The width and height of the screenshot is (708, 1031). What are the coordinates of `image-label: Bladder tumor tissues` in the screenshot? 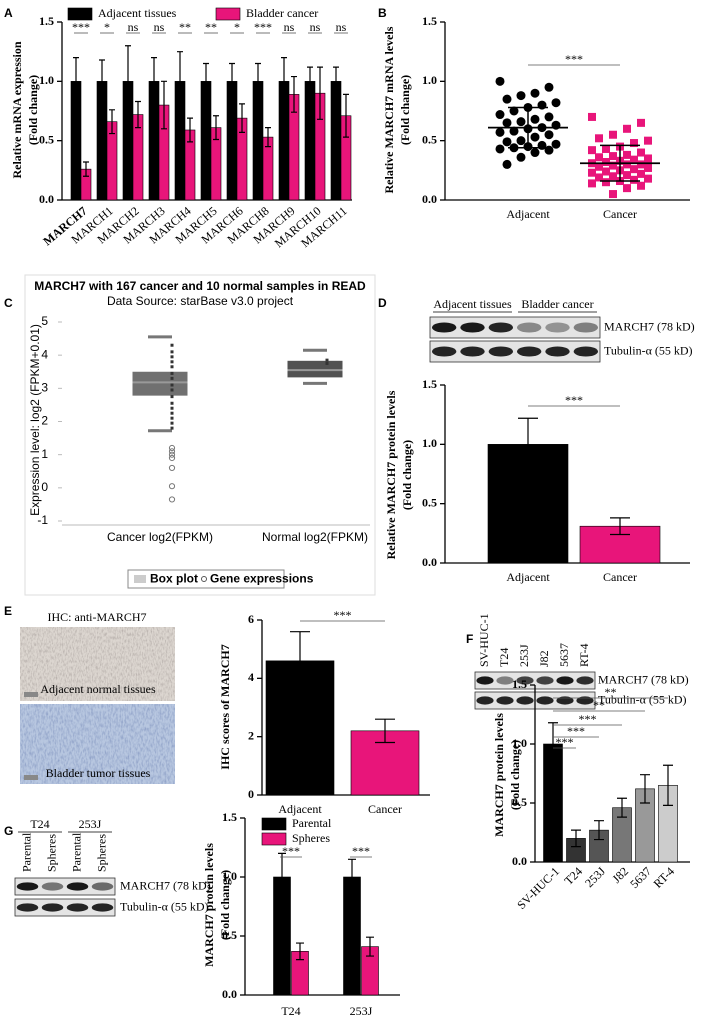 It's located at (98, 773).